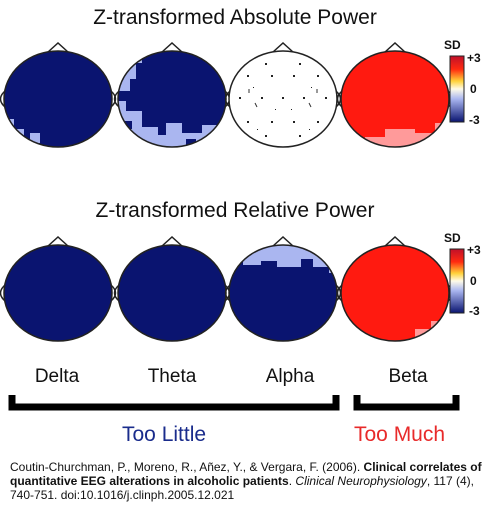 This screenshot has width=498, height=517. I want to click on colorbar-absolute-tick-min: -3, so click(474, 120).